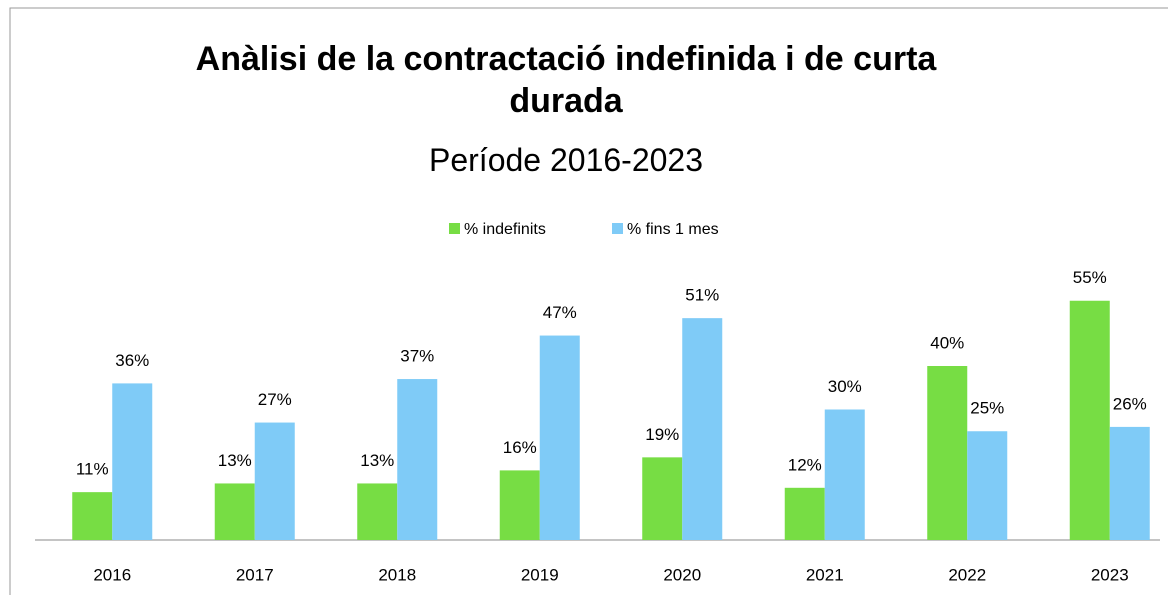 The image size is (1168, 595). Describe the element at coordinates (520, 447) in the screenshot. I see `data-label: 16%` at that location.